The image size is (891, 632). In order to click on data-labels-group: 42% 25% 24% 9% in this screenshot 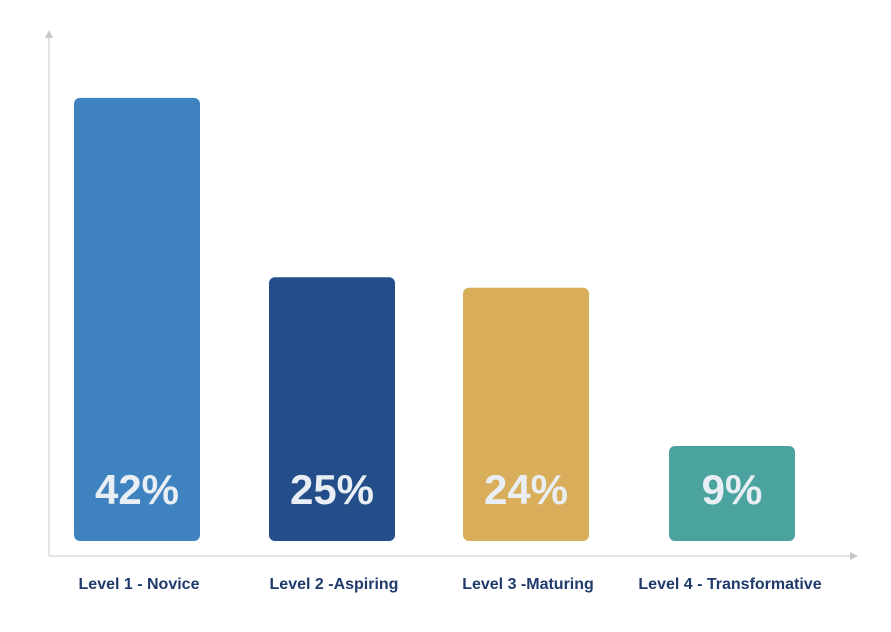, I will do `click(428, 489)`.